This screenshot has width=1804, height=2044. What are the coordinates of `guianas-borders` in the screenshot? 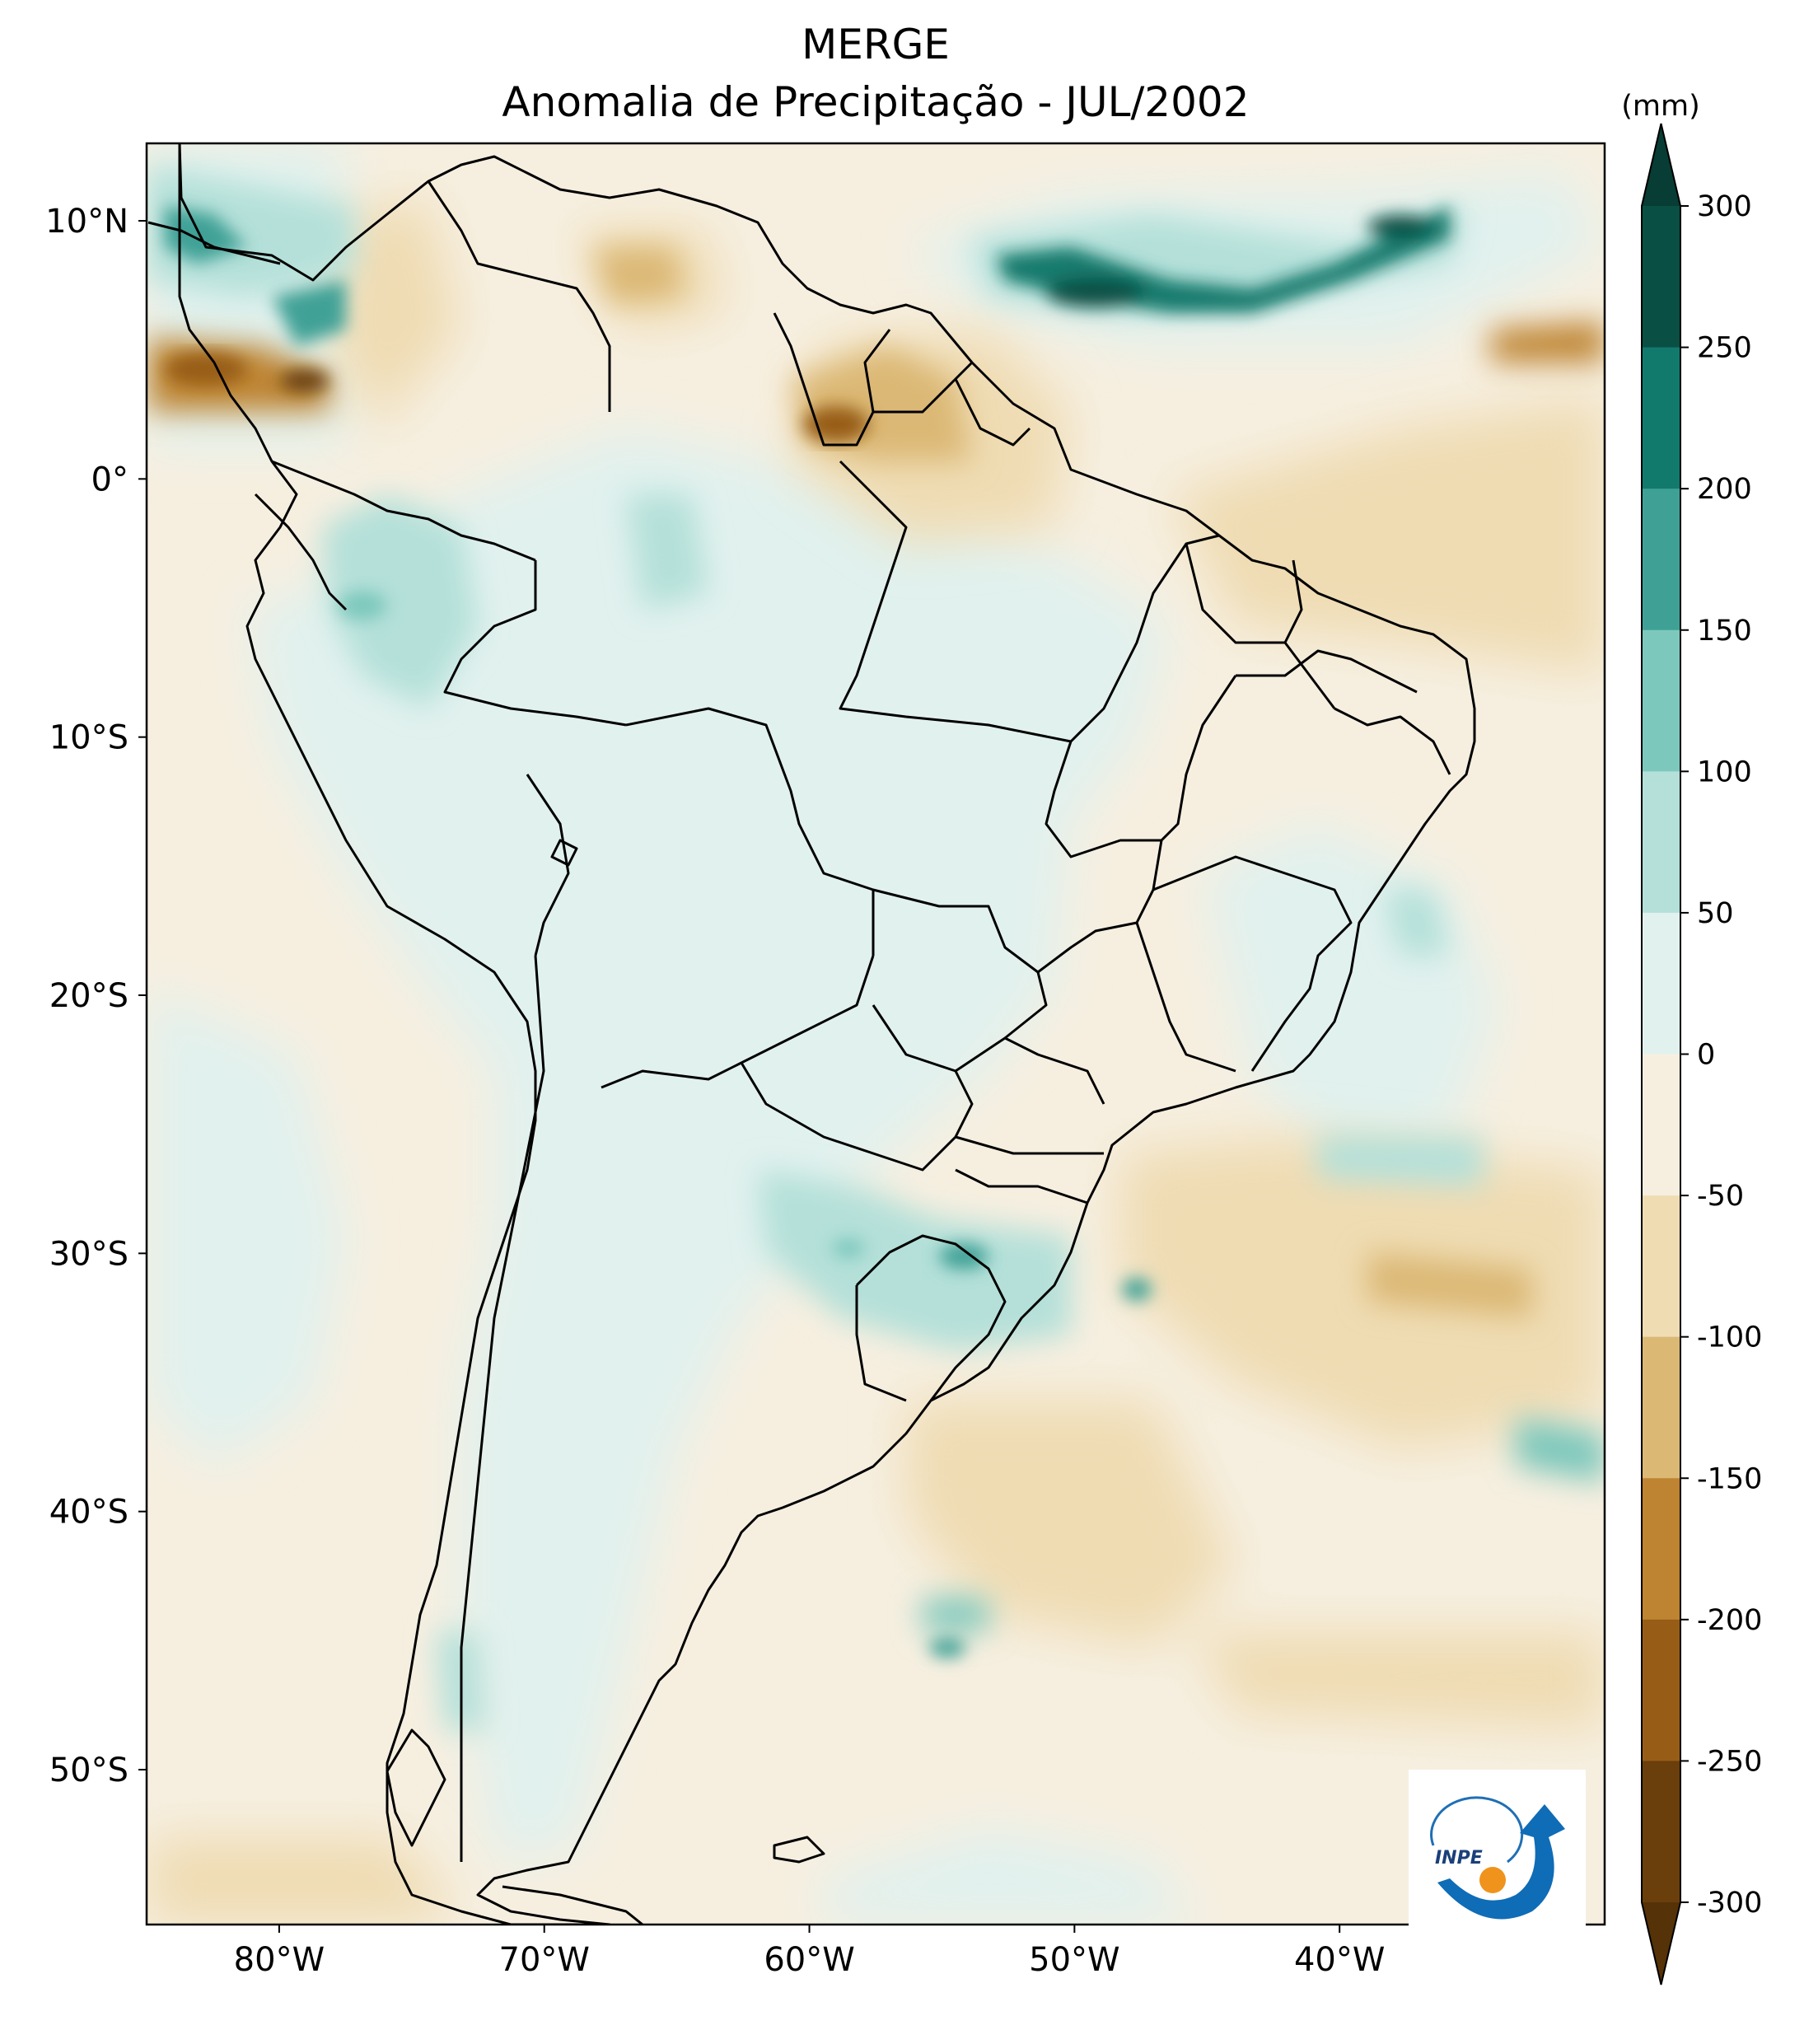 It's located at (902, 379).